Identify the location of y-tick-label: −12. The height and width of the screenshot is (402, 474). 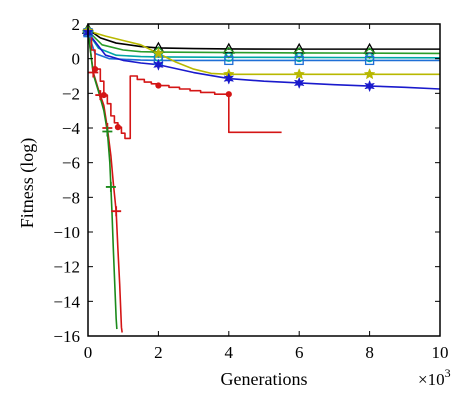
(66, 267).